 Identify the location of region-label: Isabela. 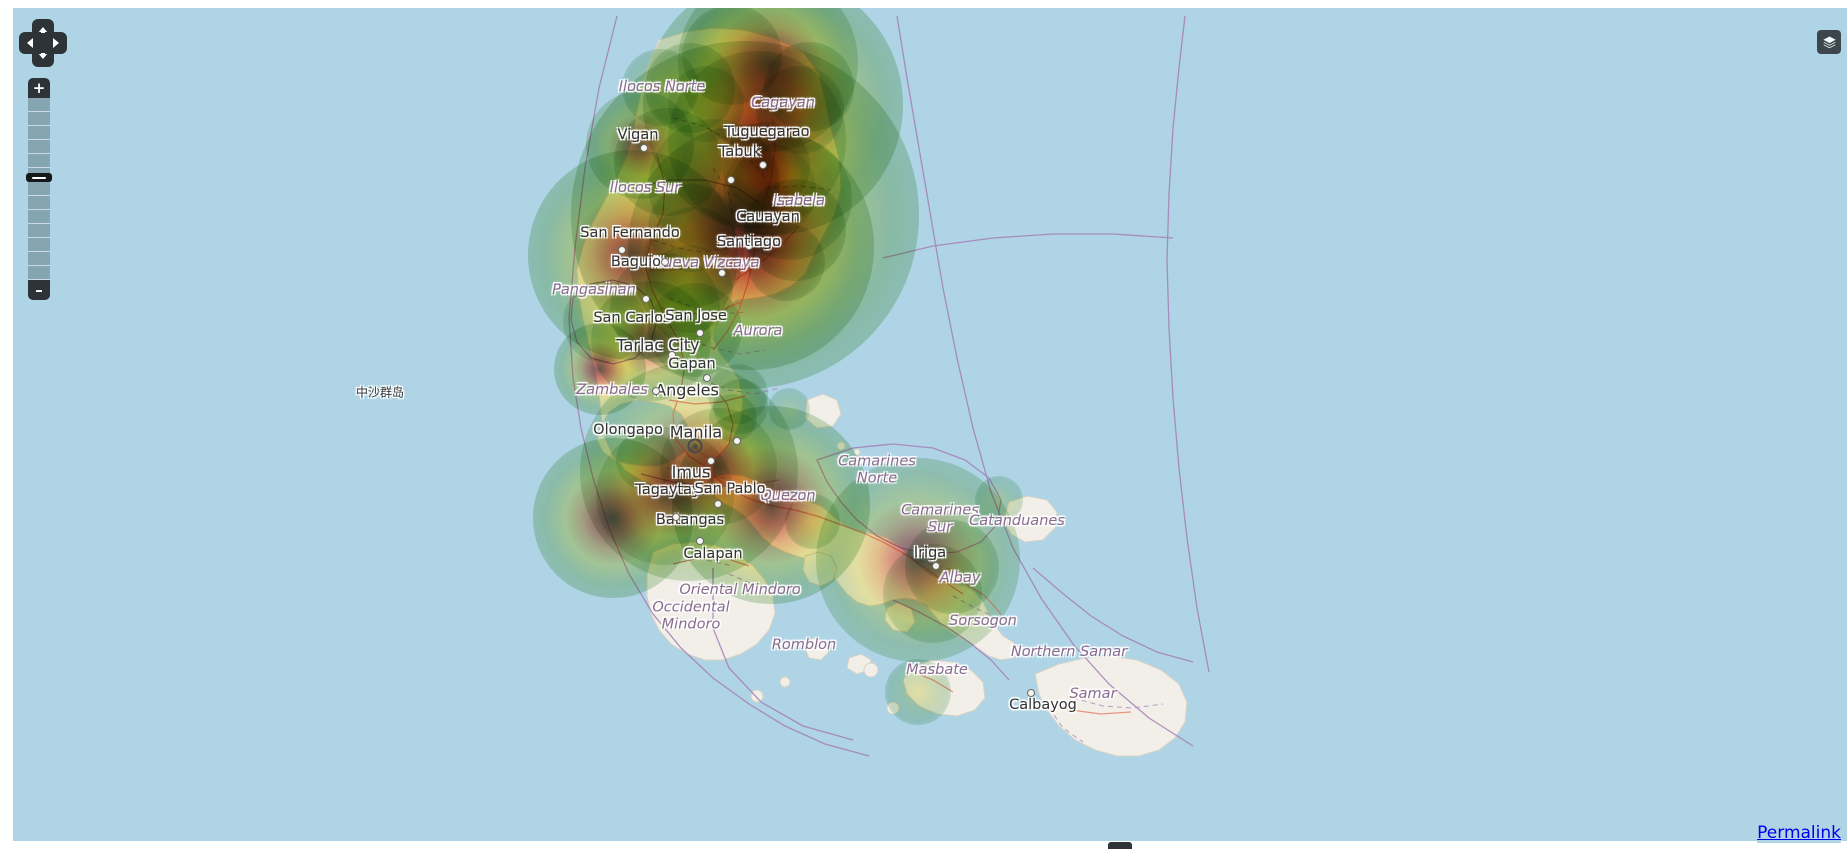
(799, 201).